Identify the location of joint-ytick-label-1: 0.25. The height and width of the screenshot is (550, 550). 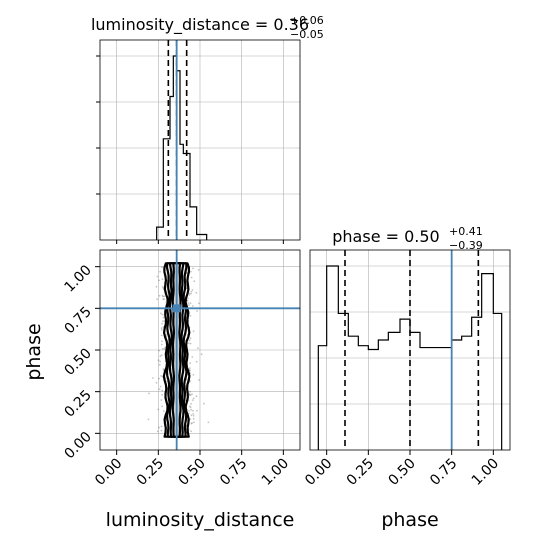
(77, 403).